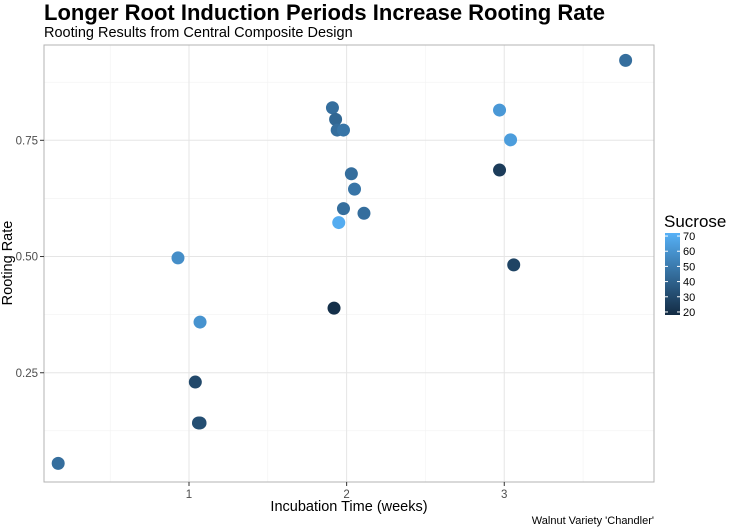  I want to click on legend-tick-label: 30, so click(689, 298).